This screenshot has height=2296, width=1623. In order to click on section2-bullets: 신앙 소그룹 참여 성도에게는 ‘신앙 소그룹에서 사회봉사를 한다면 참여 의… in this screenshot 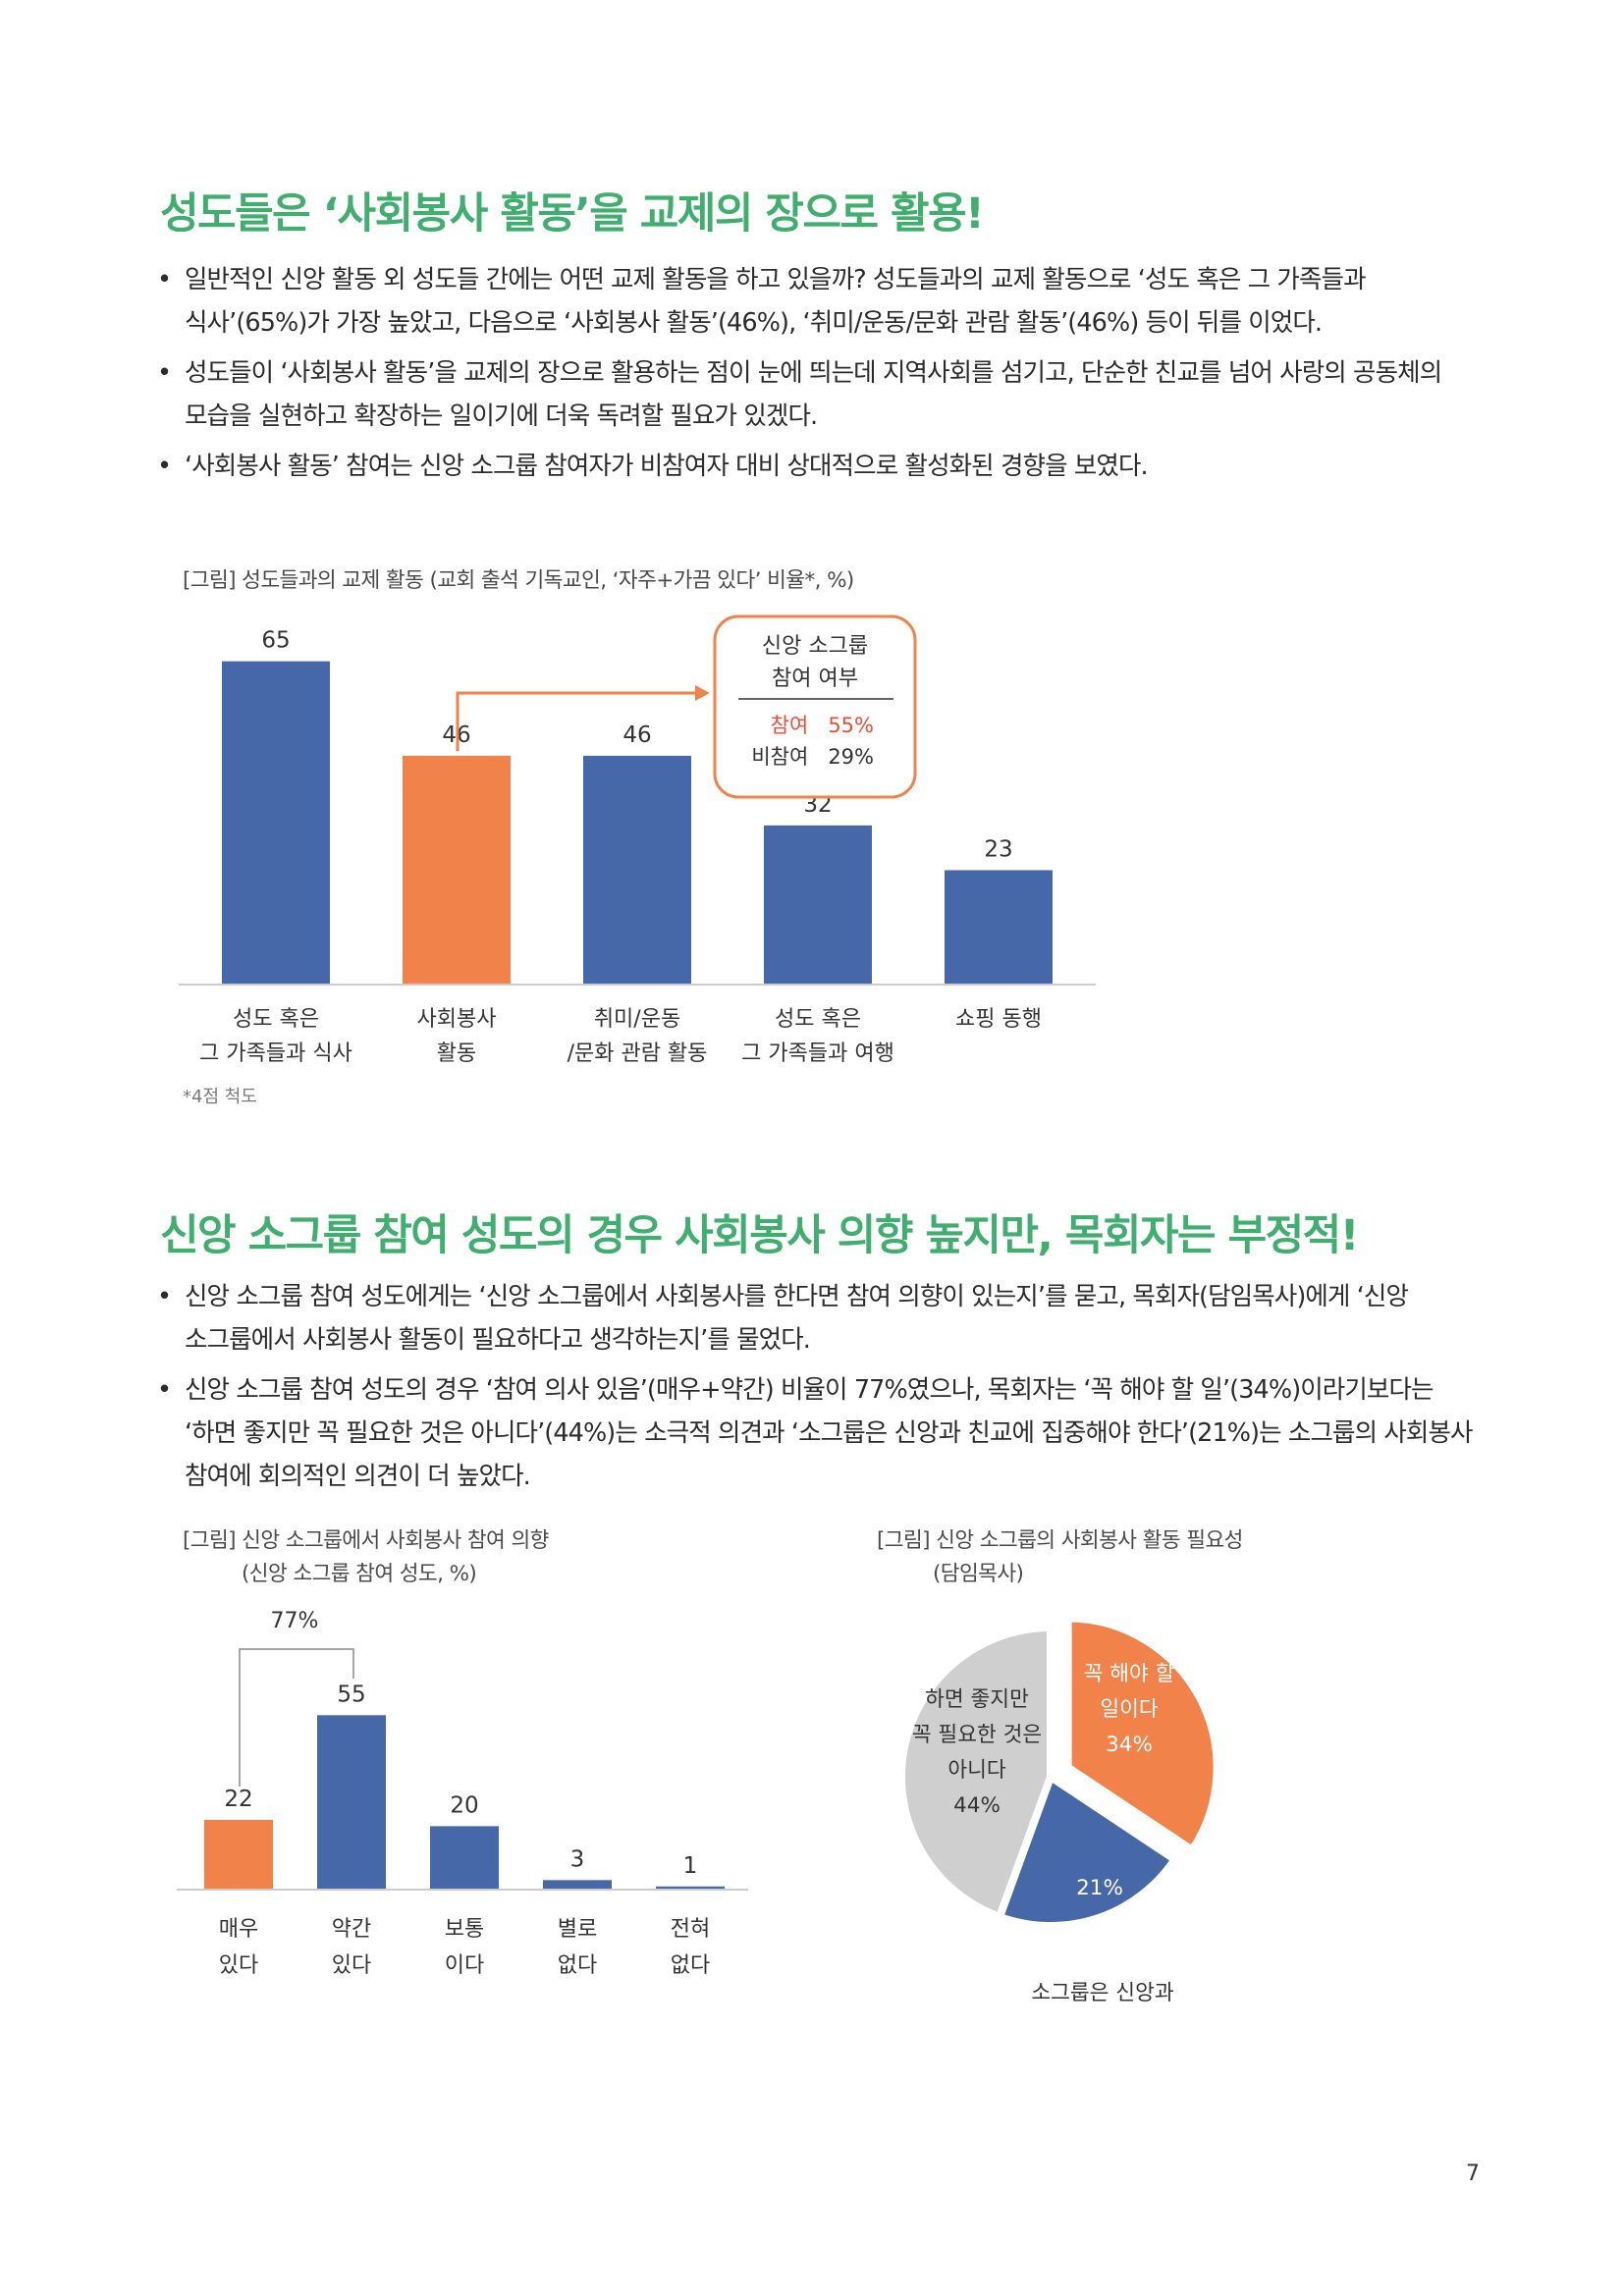, I will do `click(822, 1390)`.